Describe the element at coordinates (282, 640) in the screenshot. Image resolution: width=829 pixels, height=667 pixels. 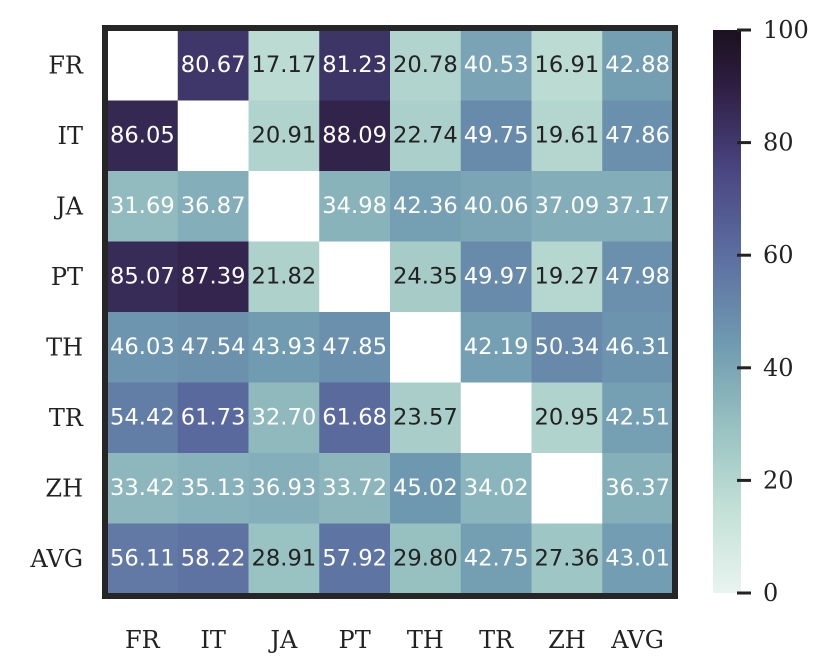
I see `x-tick-label: JA` at that location.